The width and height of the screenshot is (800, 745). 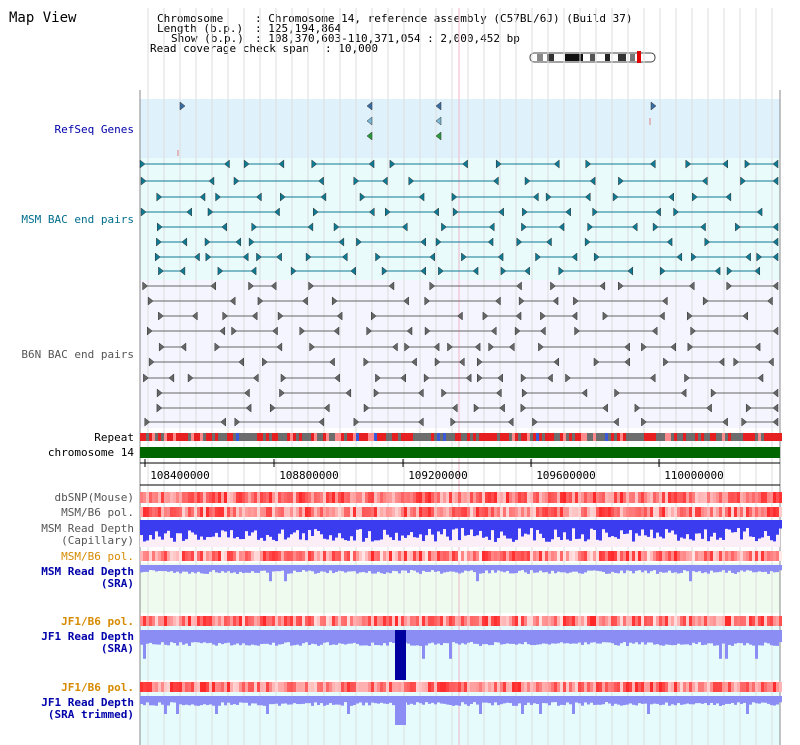 What do you see at coordinates (94, 129) in the screenshot?
I see `refseq-genes-label: RefSeq Genes` at bounding box center [94, 129].